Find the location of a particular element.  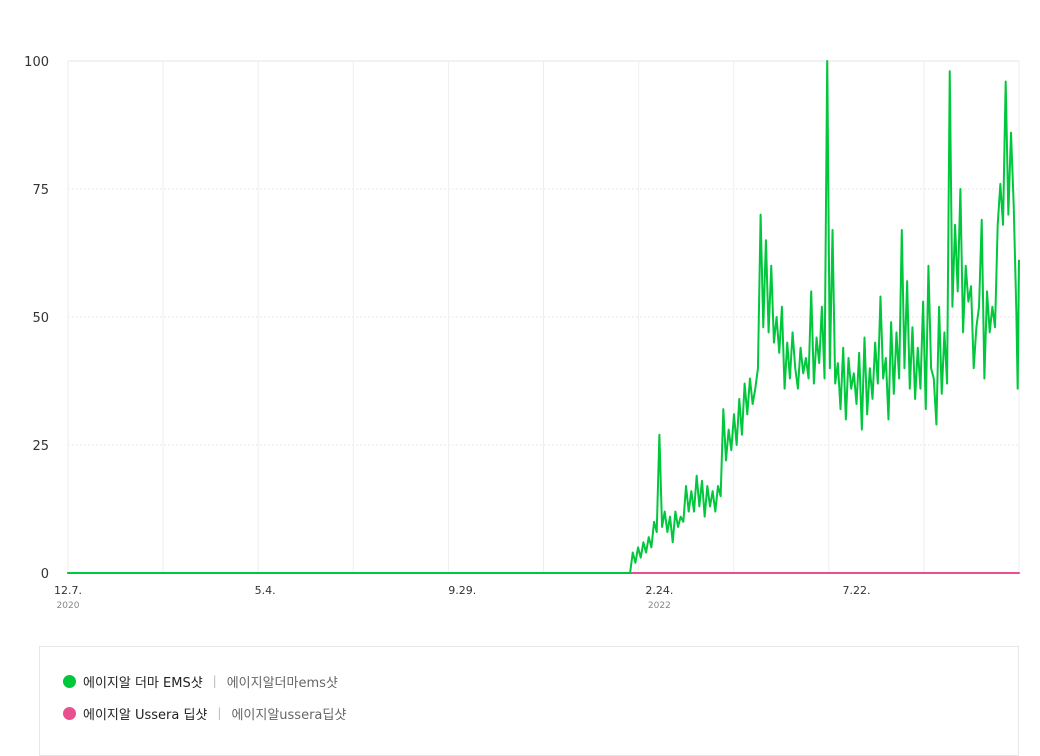

legend-series-name: 에이지알 더마 EMS샷 is located at coordinates (143, 683).